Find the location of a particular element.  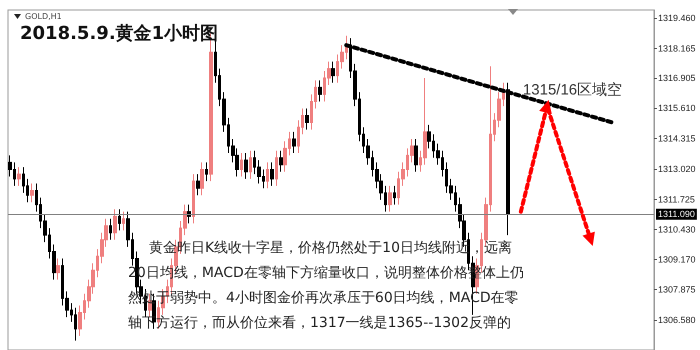

y-tick-label: 1307.875 is located at coordinates (677, 289).